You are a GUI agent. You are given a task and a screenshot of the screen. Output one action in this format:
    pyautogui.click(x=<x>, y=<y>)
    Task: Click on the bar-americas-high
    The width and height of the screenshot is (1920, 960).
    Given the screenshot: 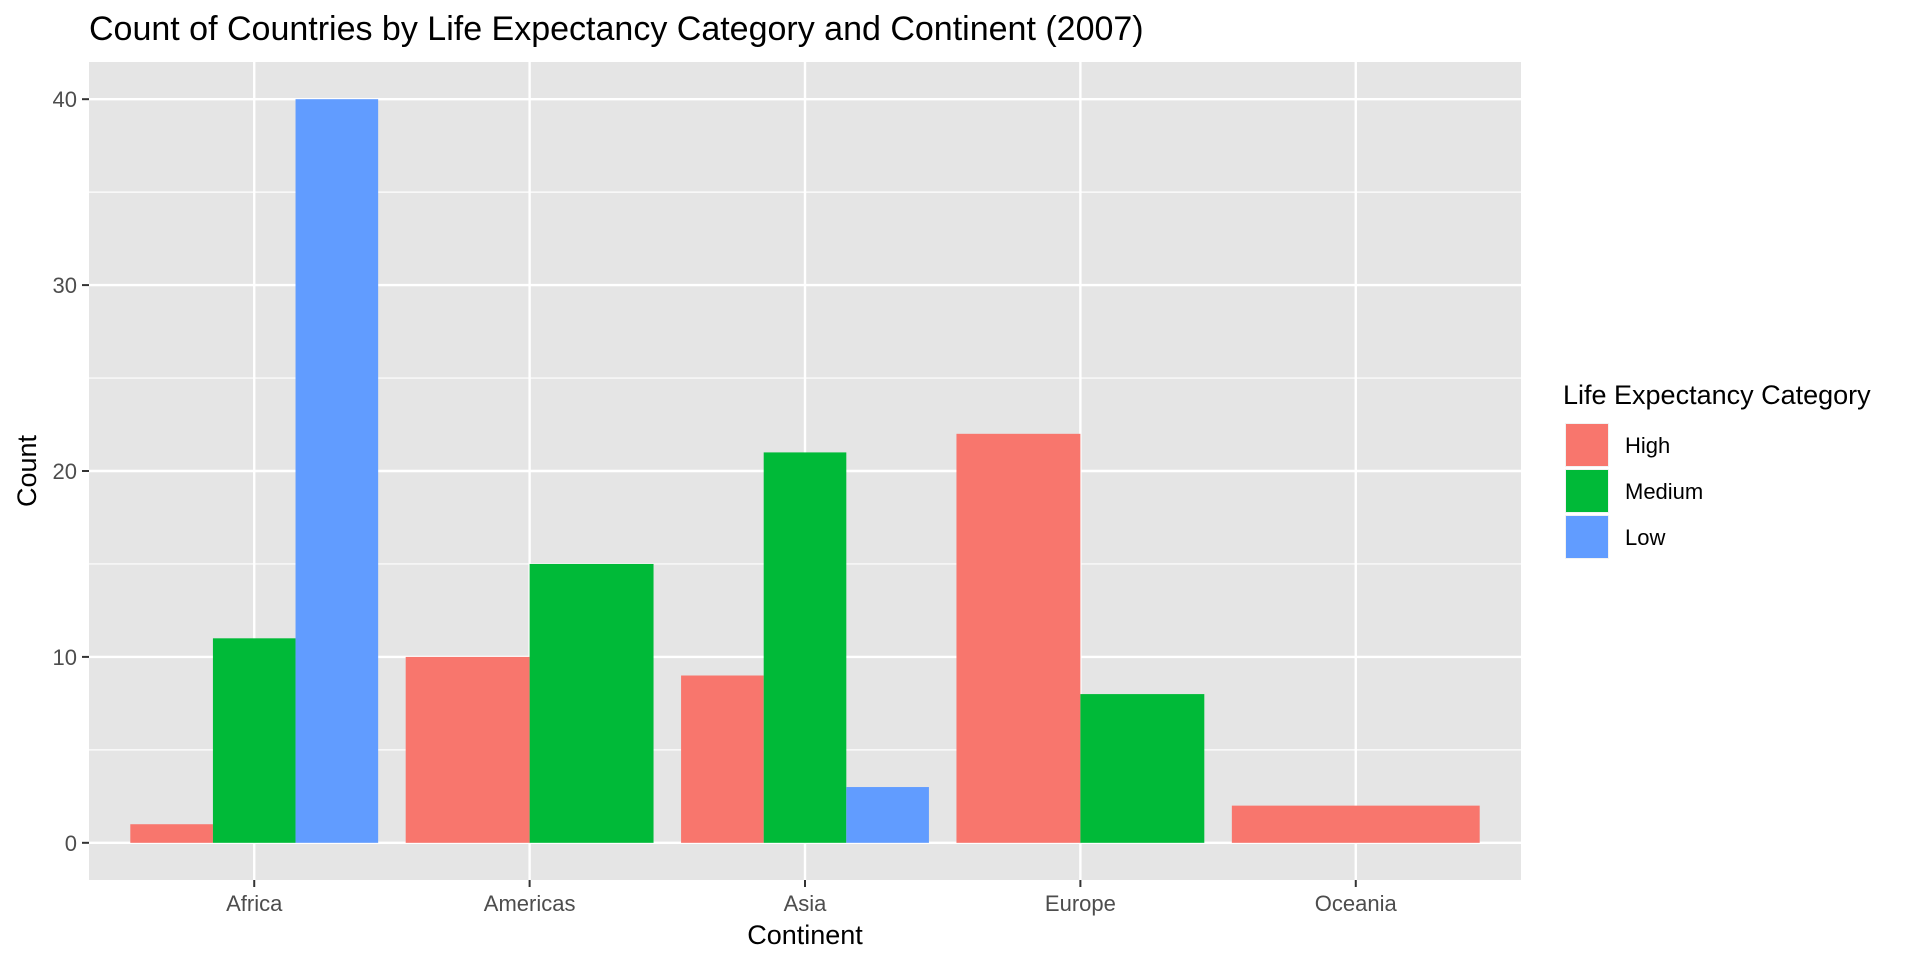 What is the action you would take?
    pyautogui.click(x=467, y=749)
    